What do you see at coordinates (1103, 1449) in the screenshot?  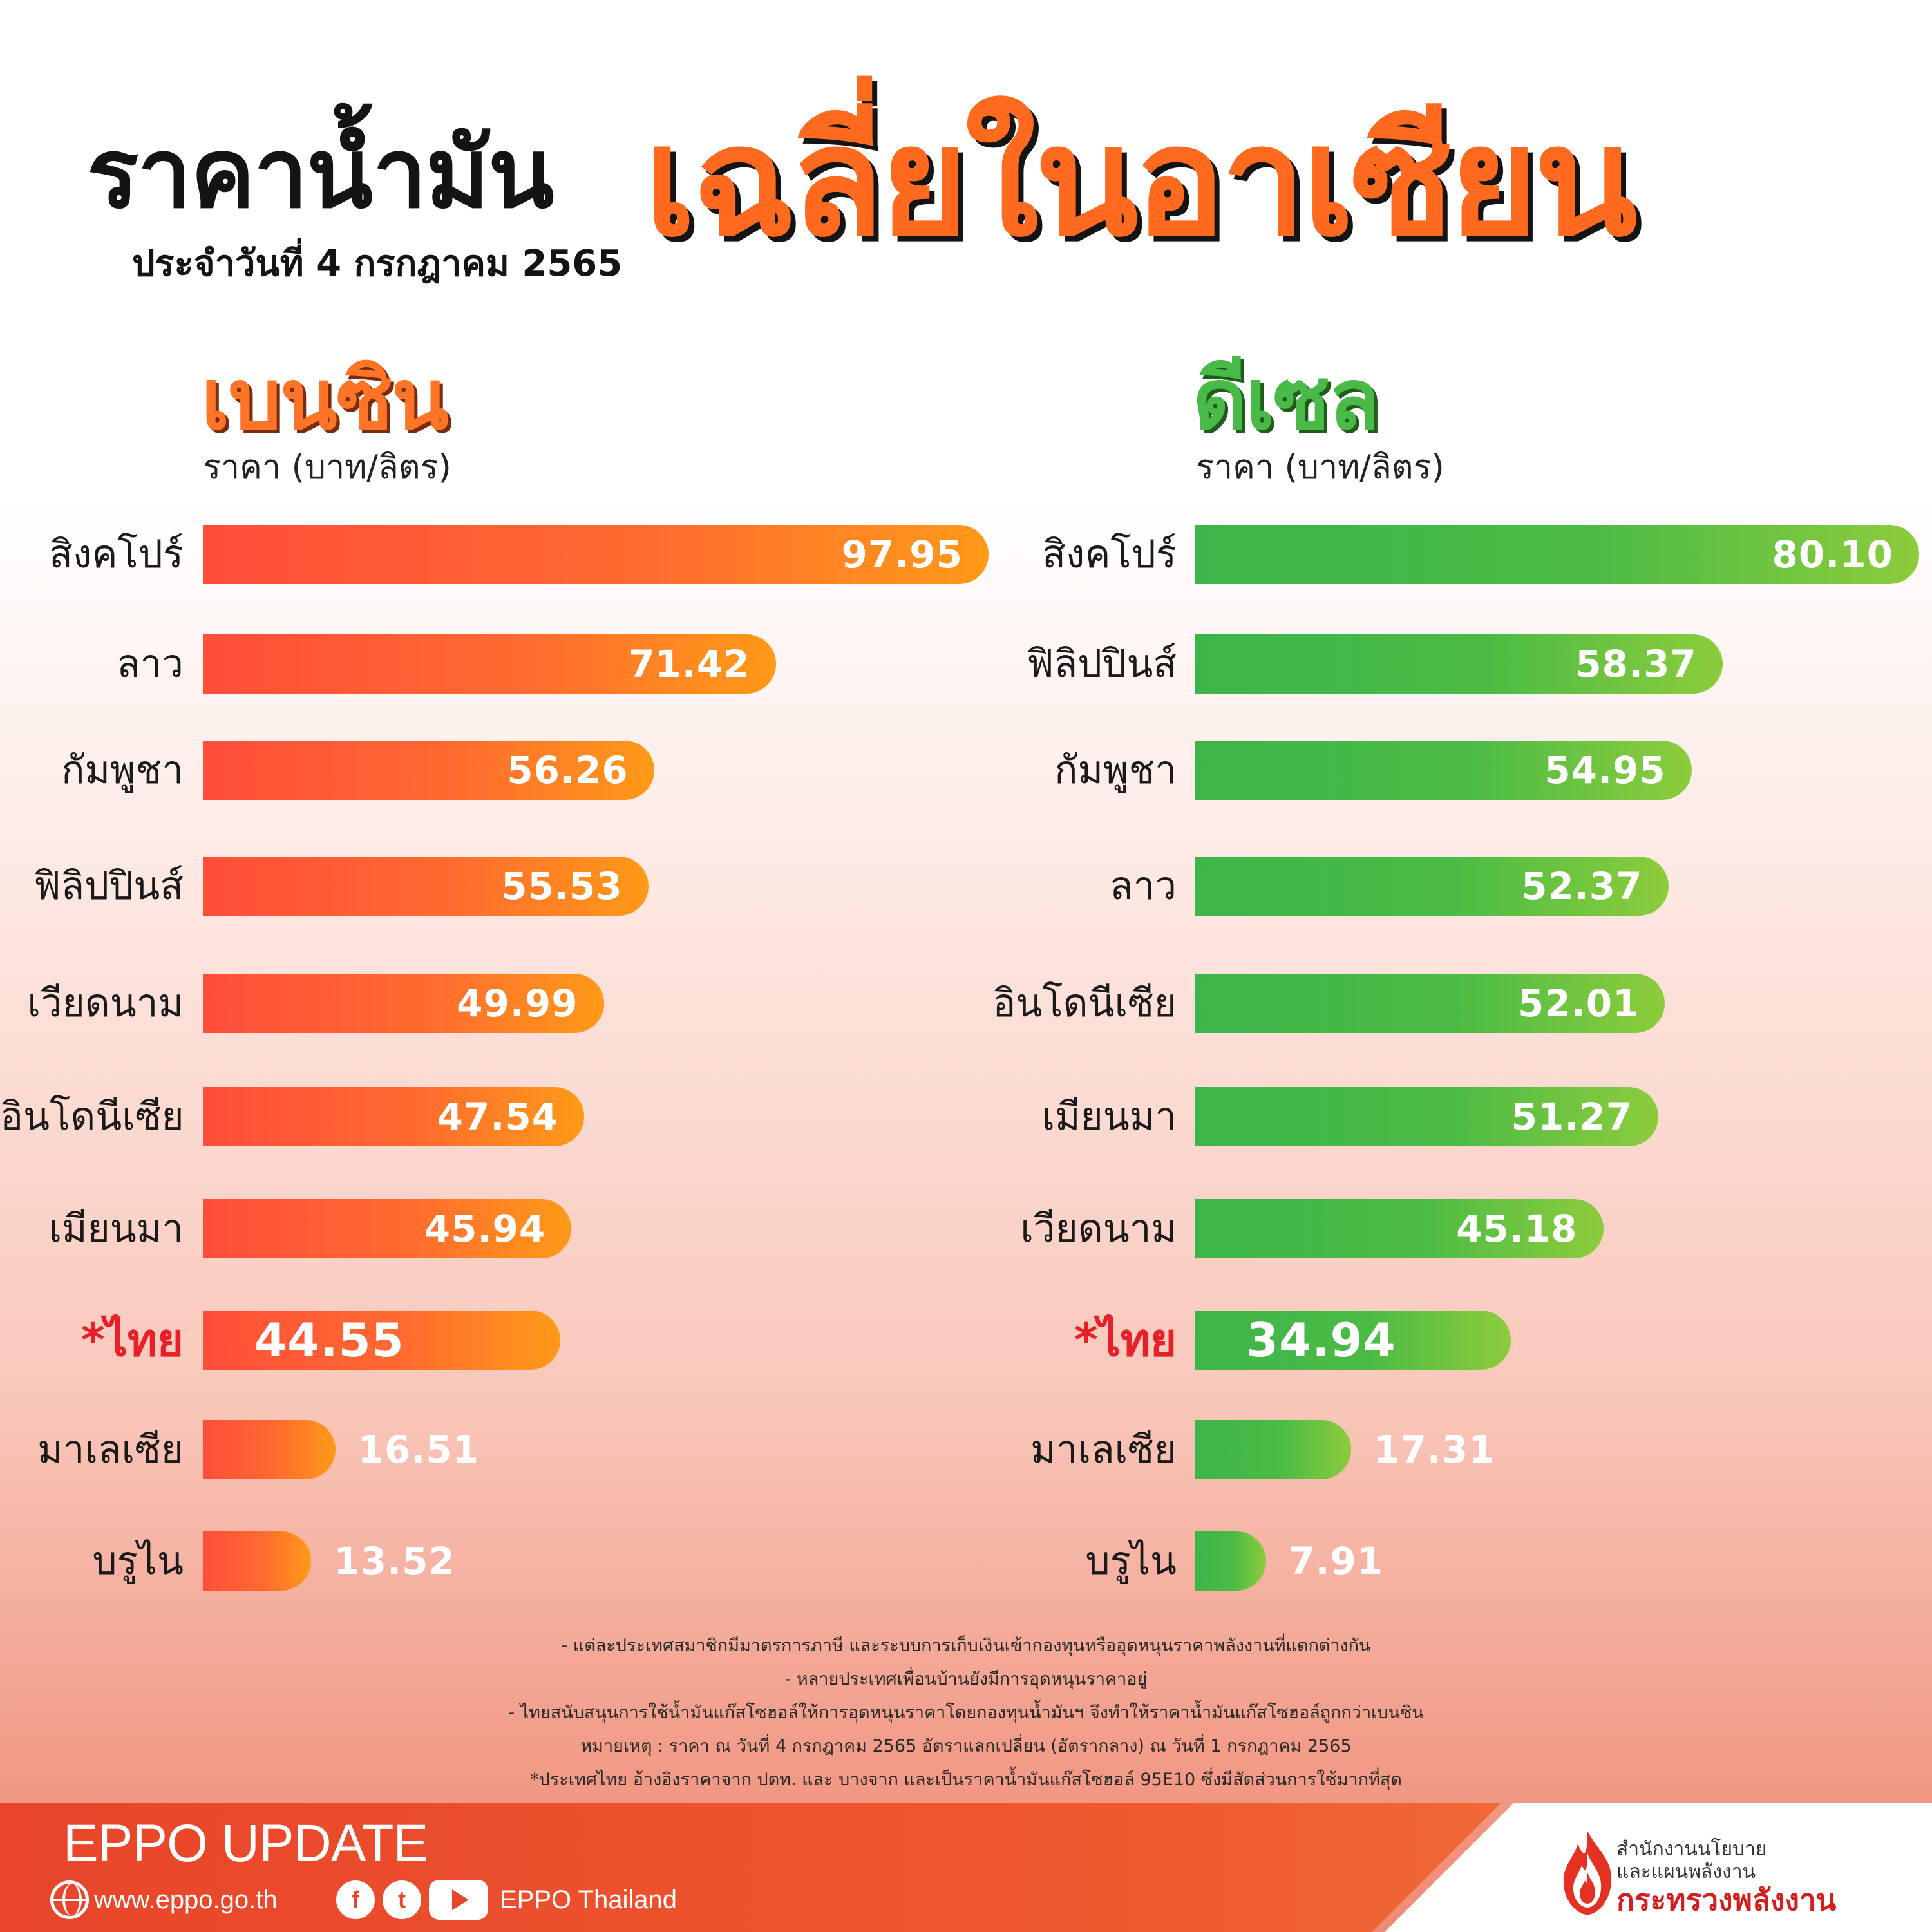 I see `diesel-category-label: มาเลเซีย` at bounding box center [1103, 1449].